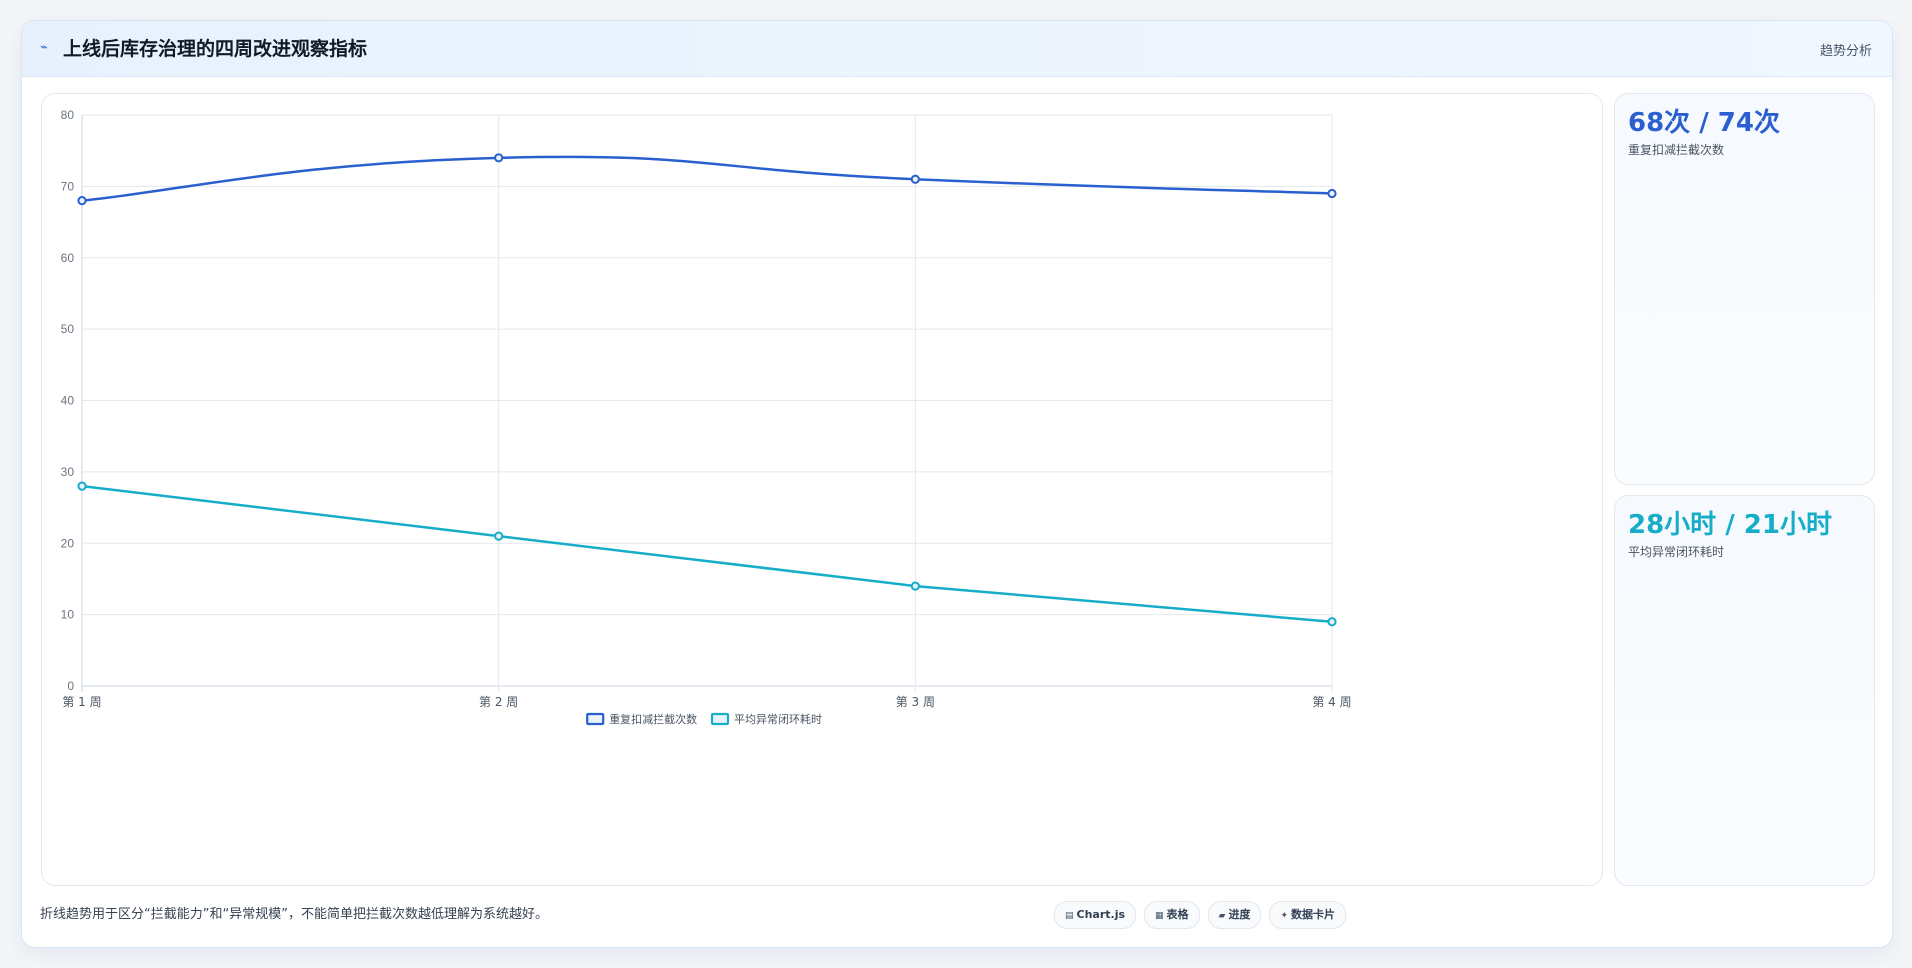 The height and width of the screenshot is (968, 1912). Describe the element at coordinates (68, 615) in the screenshot. I see `y-tick-label: 10` at that location.